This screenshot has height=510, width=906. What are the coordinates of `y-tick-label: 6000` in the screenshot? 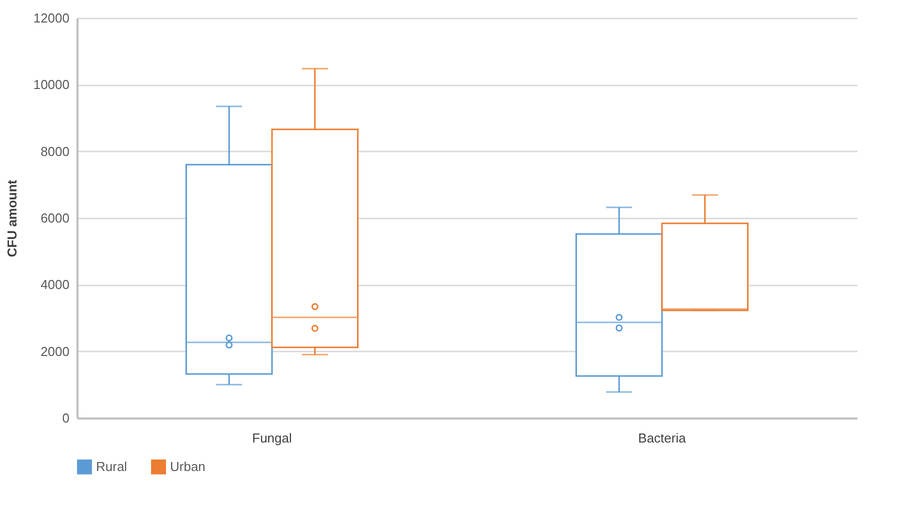 It's located at (55, 218).